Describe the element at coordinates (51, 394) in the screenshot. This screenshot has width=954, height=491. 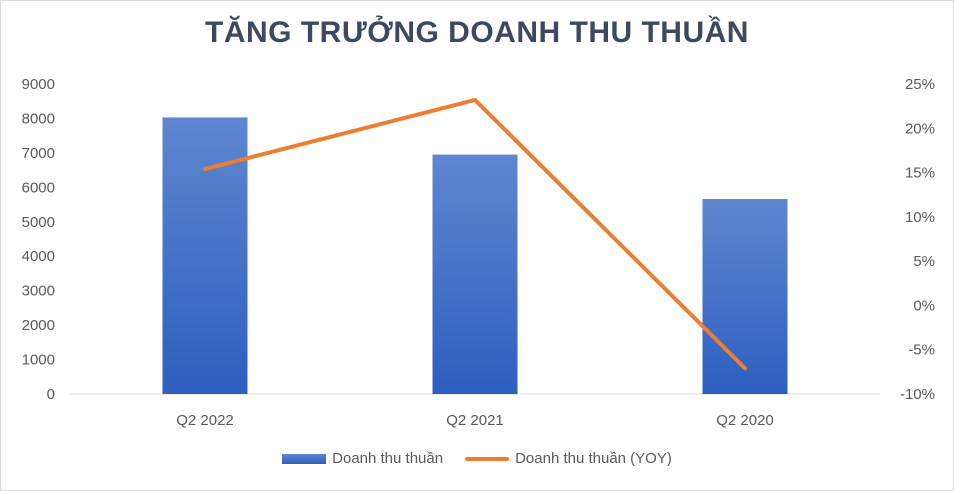
I see `left-tick-label: 0` at that location.